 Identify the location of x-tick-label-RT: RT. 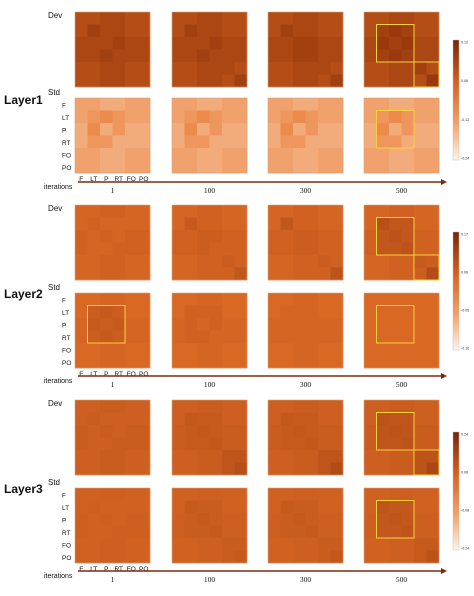
(118, 569).